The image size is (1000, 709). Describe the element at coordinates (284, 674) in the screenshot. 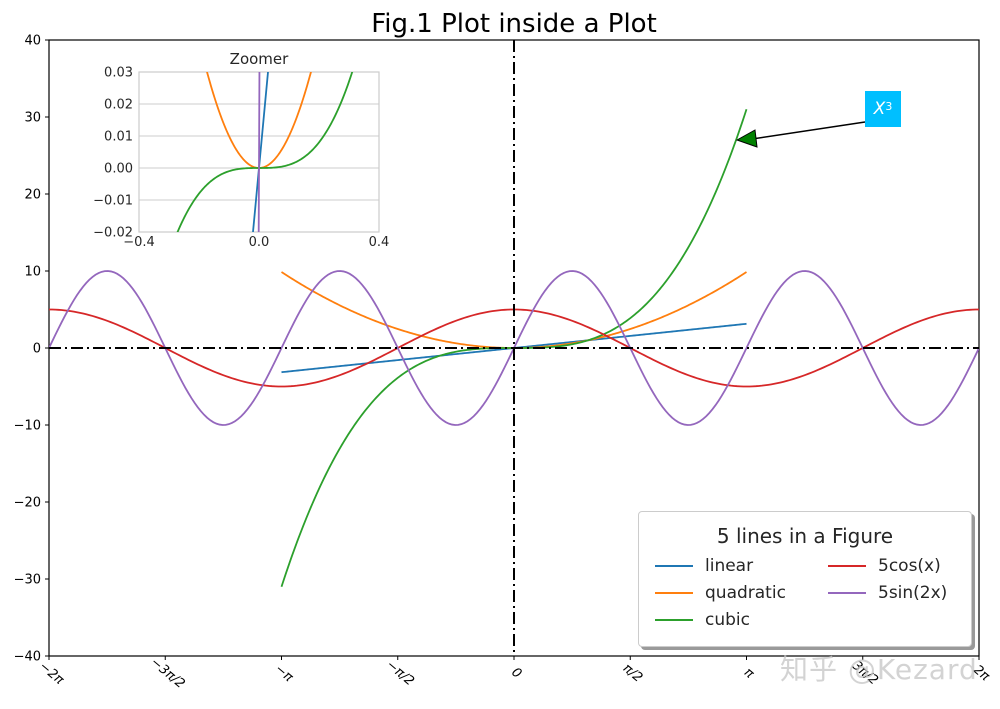

I see `x-tick-label: −π` at that location.